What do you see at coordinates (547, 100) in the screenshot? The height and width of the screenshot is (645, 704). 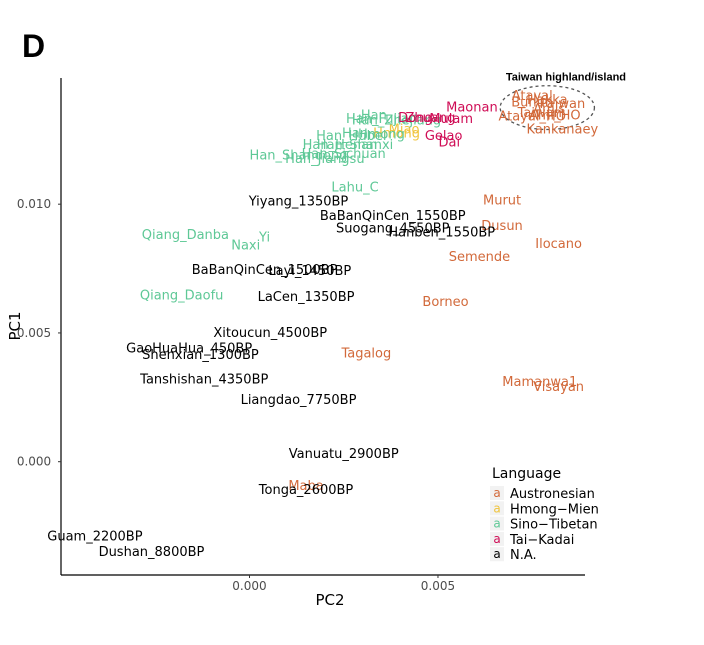 I see `point-label: Hakka` at bounding box center [547, 100].